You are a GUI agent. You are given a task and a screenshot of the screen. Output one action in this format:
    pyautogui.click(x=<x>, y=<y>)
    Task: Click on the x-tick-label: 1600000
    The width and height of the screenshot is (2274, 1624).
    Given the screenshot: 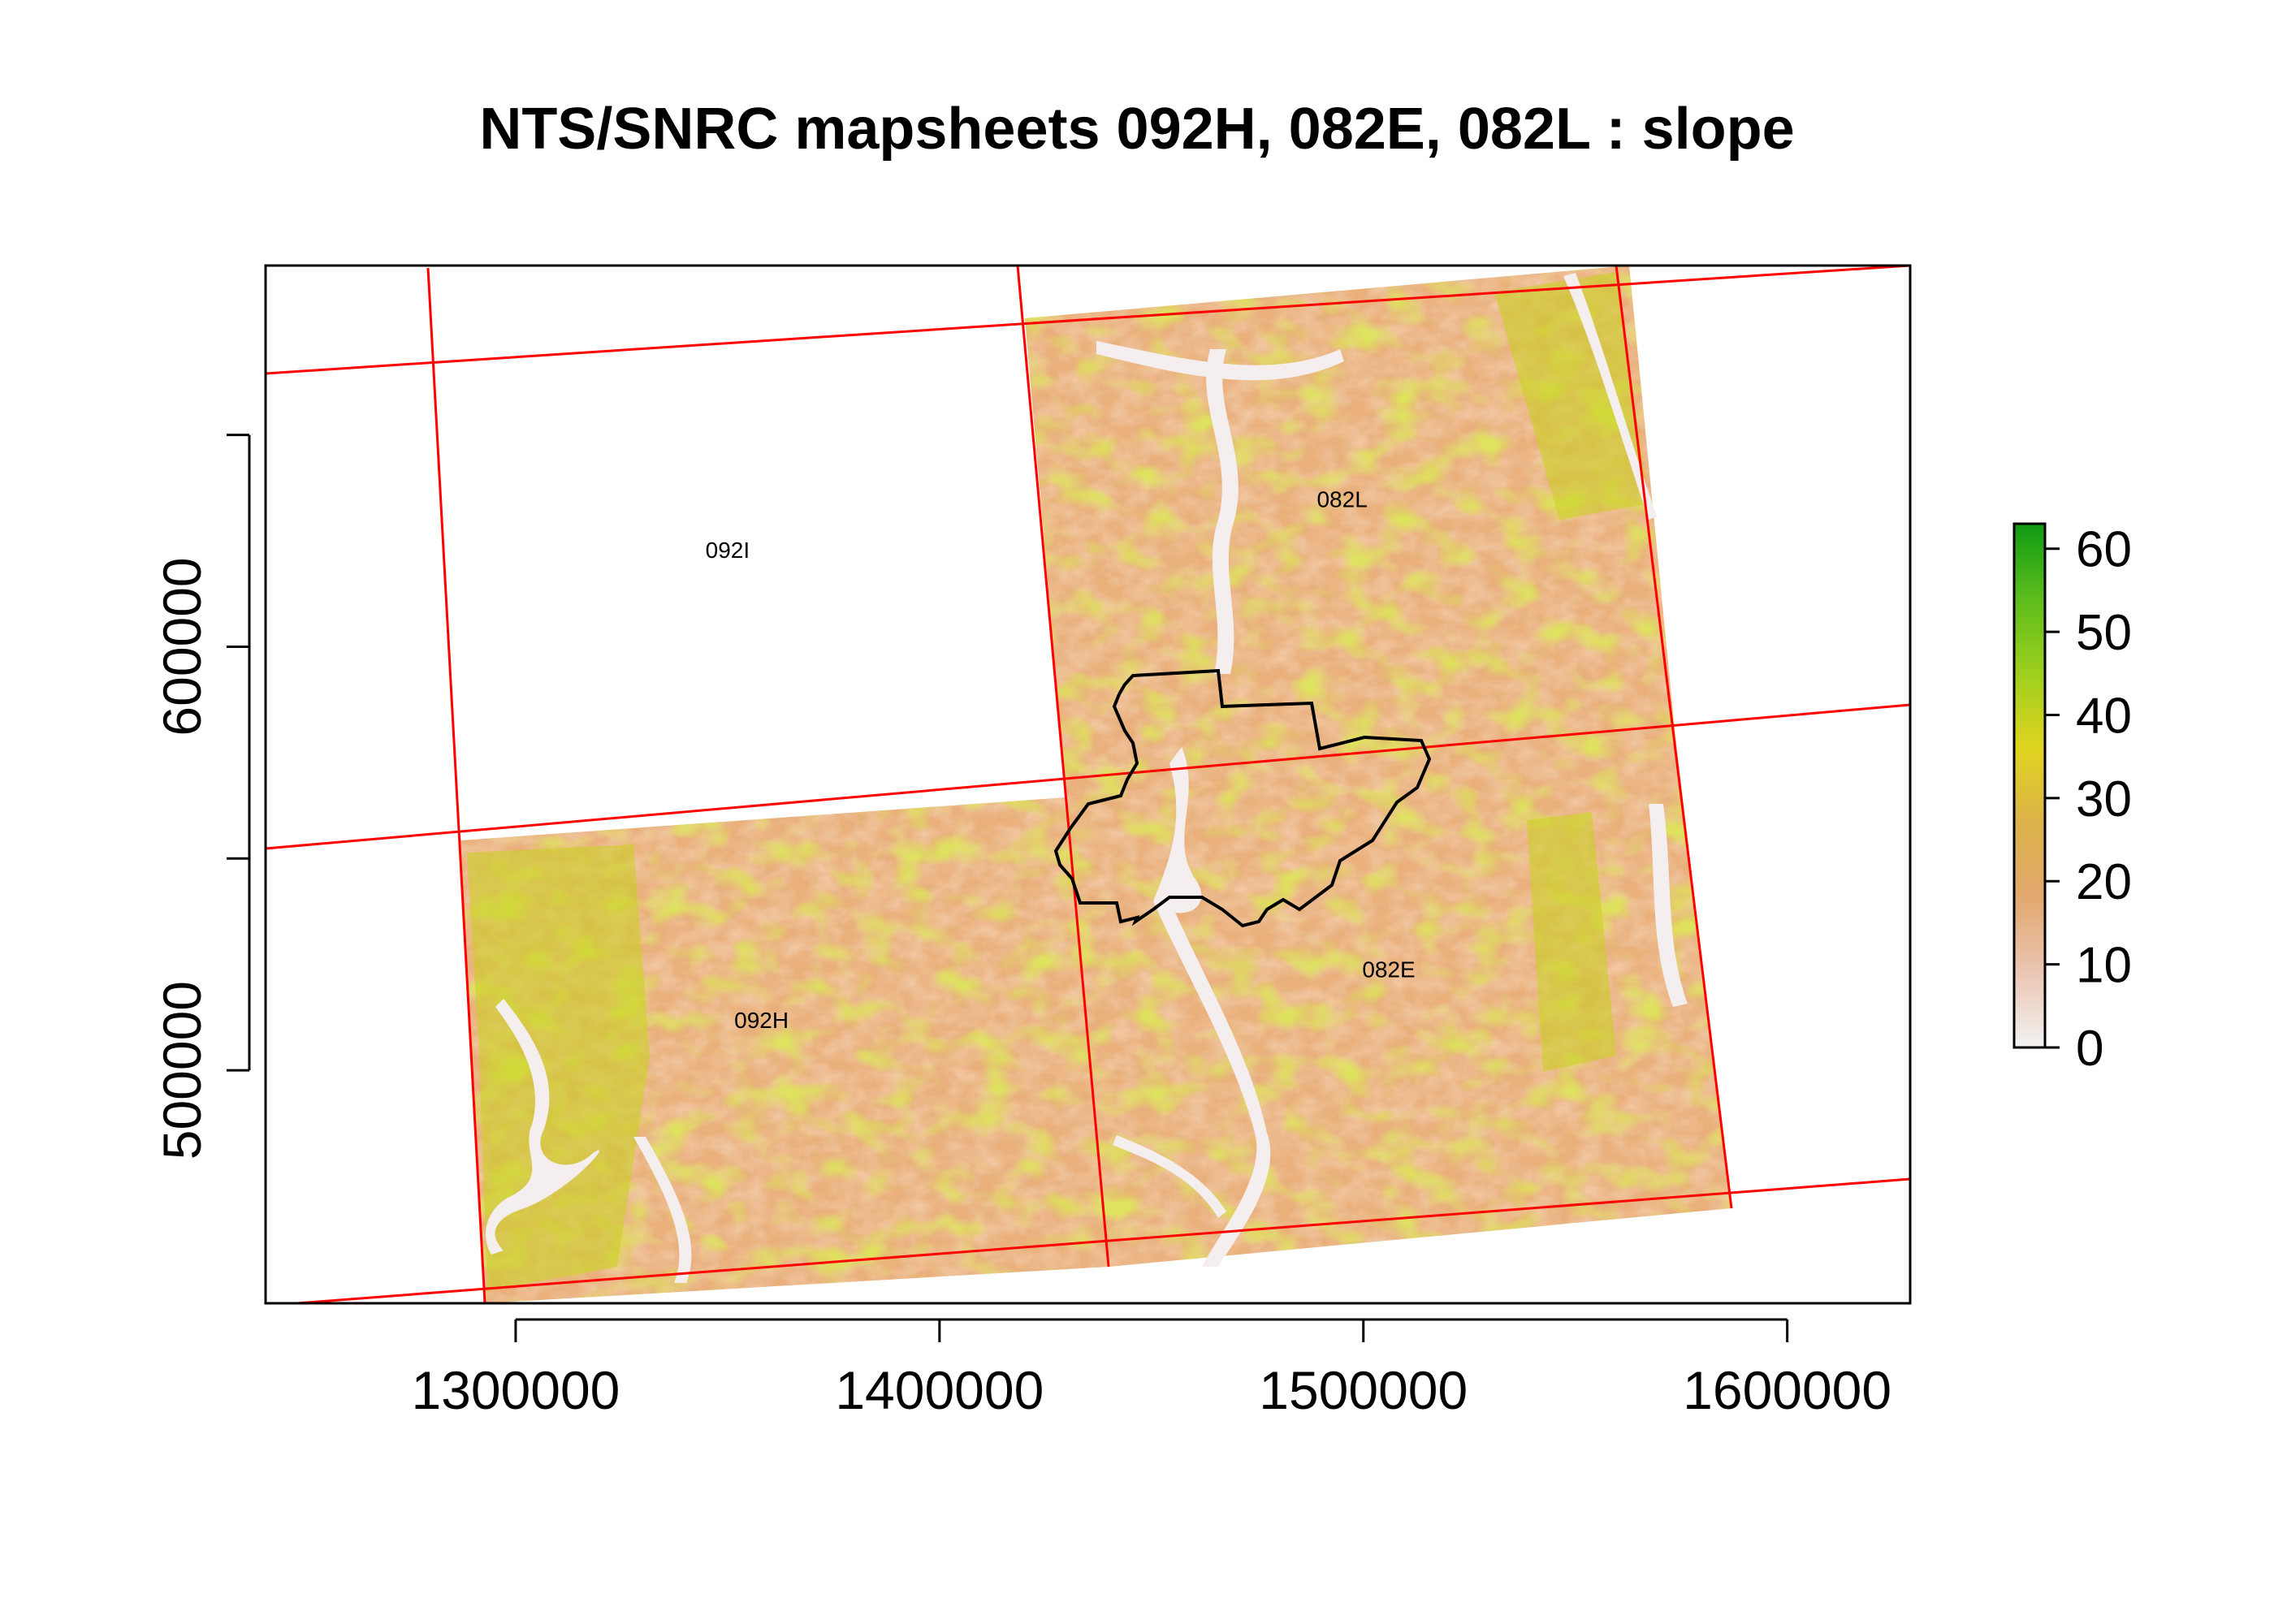 What is the action you would take?
    pyautogui.click(x=1787, y=1390)
    